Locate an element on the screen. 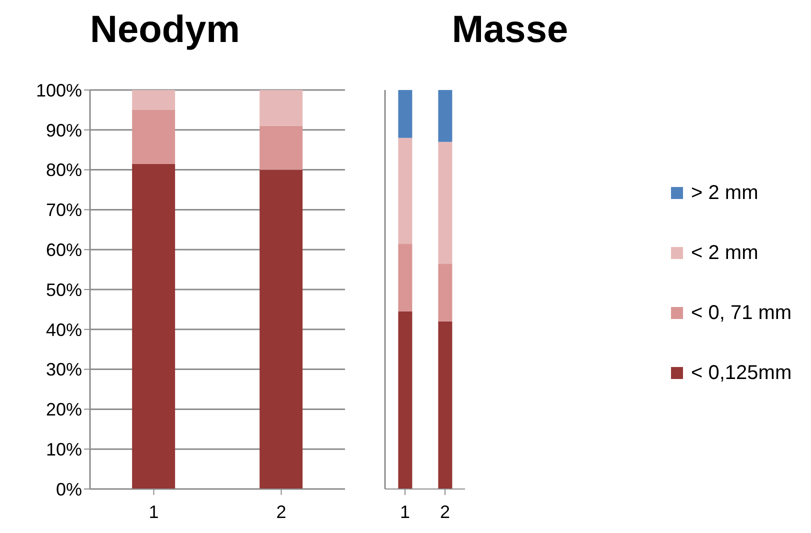  y-tick-label: 70% is located at coordinates (64, 210).